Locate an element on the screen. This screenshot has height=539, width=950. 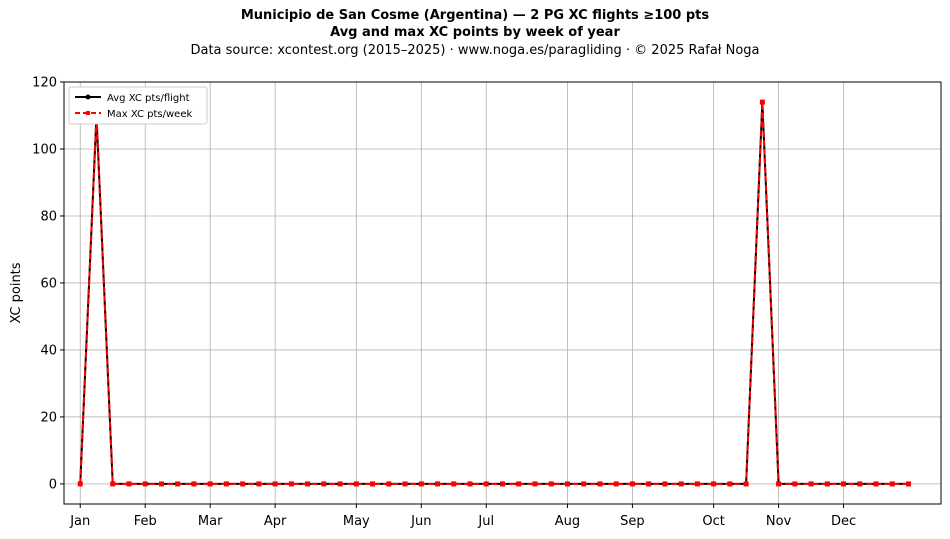
legend-box is located at coordinates (138, 105).